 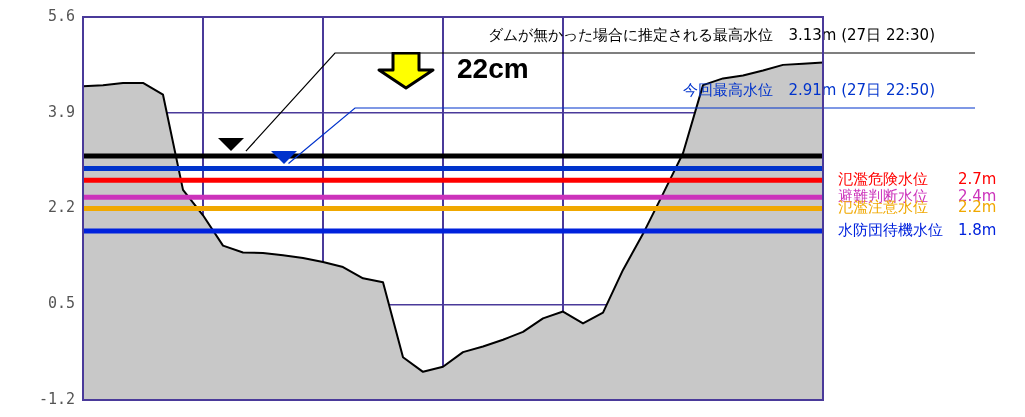 What do you see at coordinates (61, 207) in the screenshot?
I see `y-tick-label: 2.2` at bounding box center [61, 207].